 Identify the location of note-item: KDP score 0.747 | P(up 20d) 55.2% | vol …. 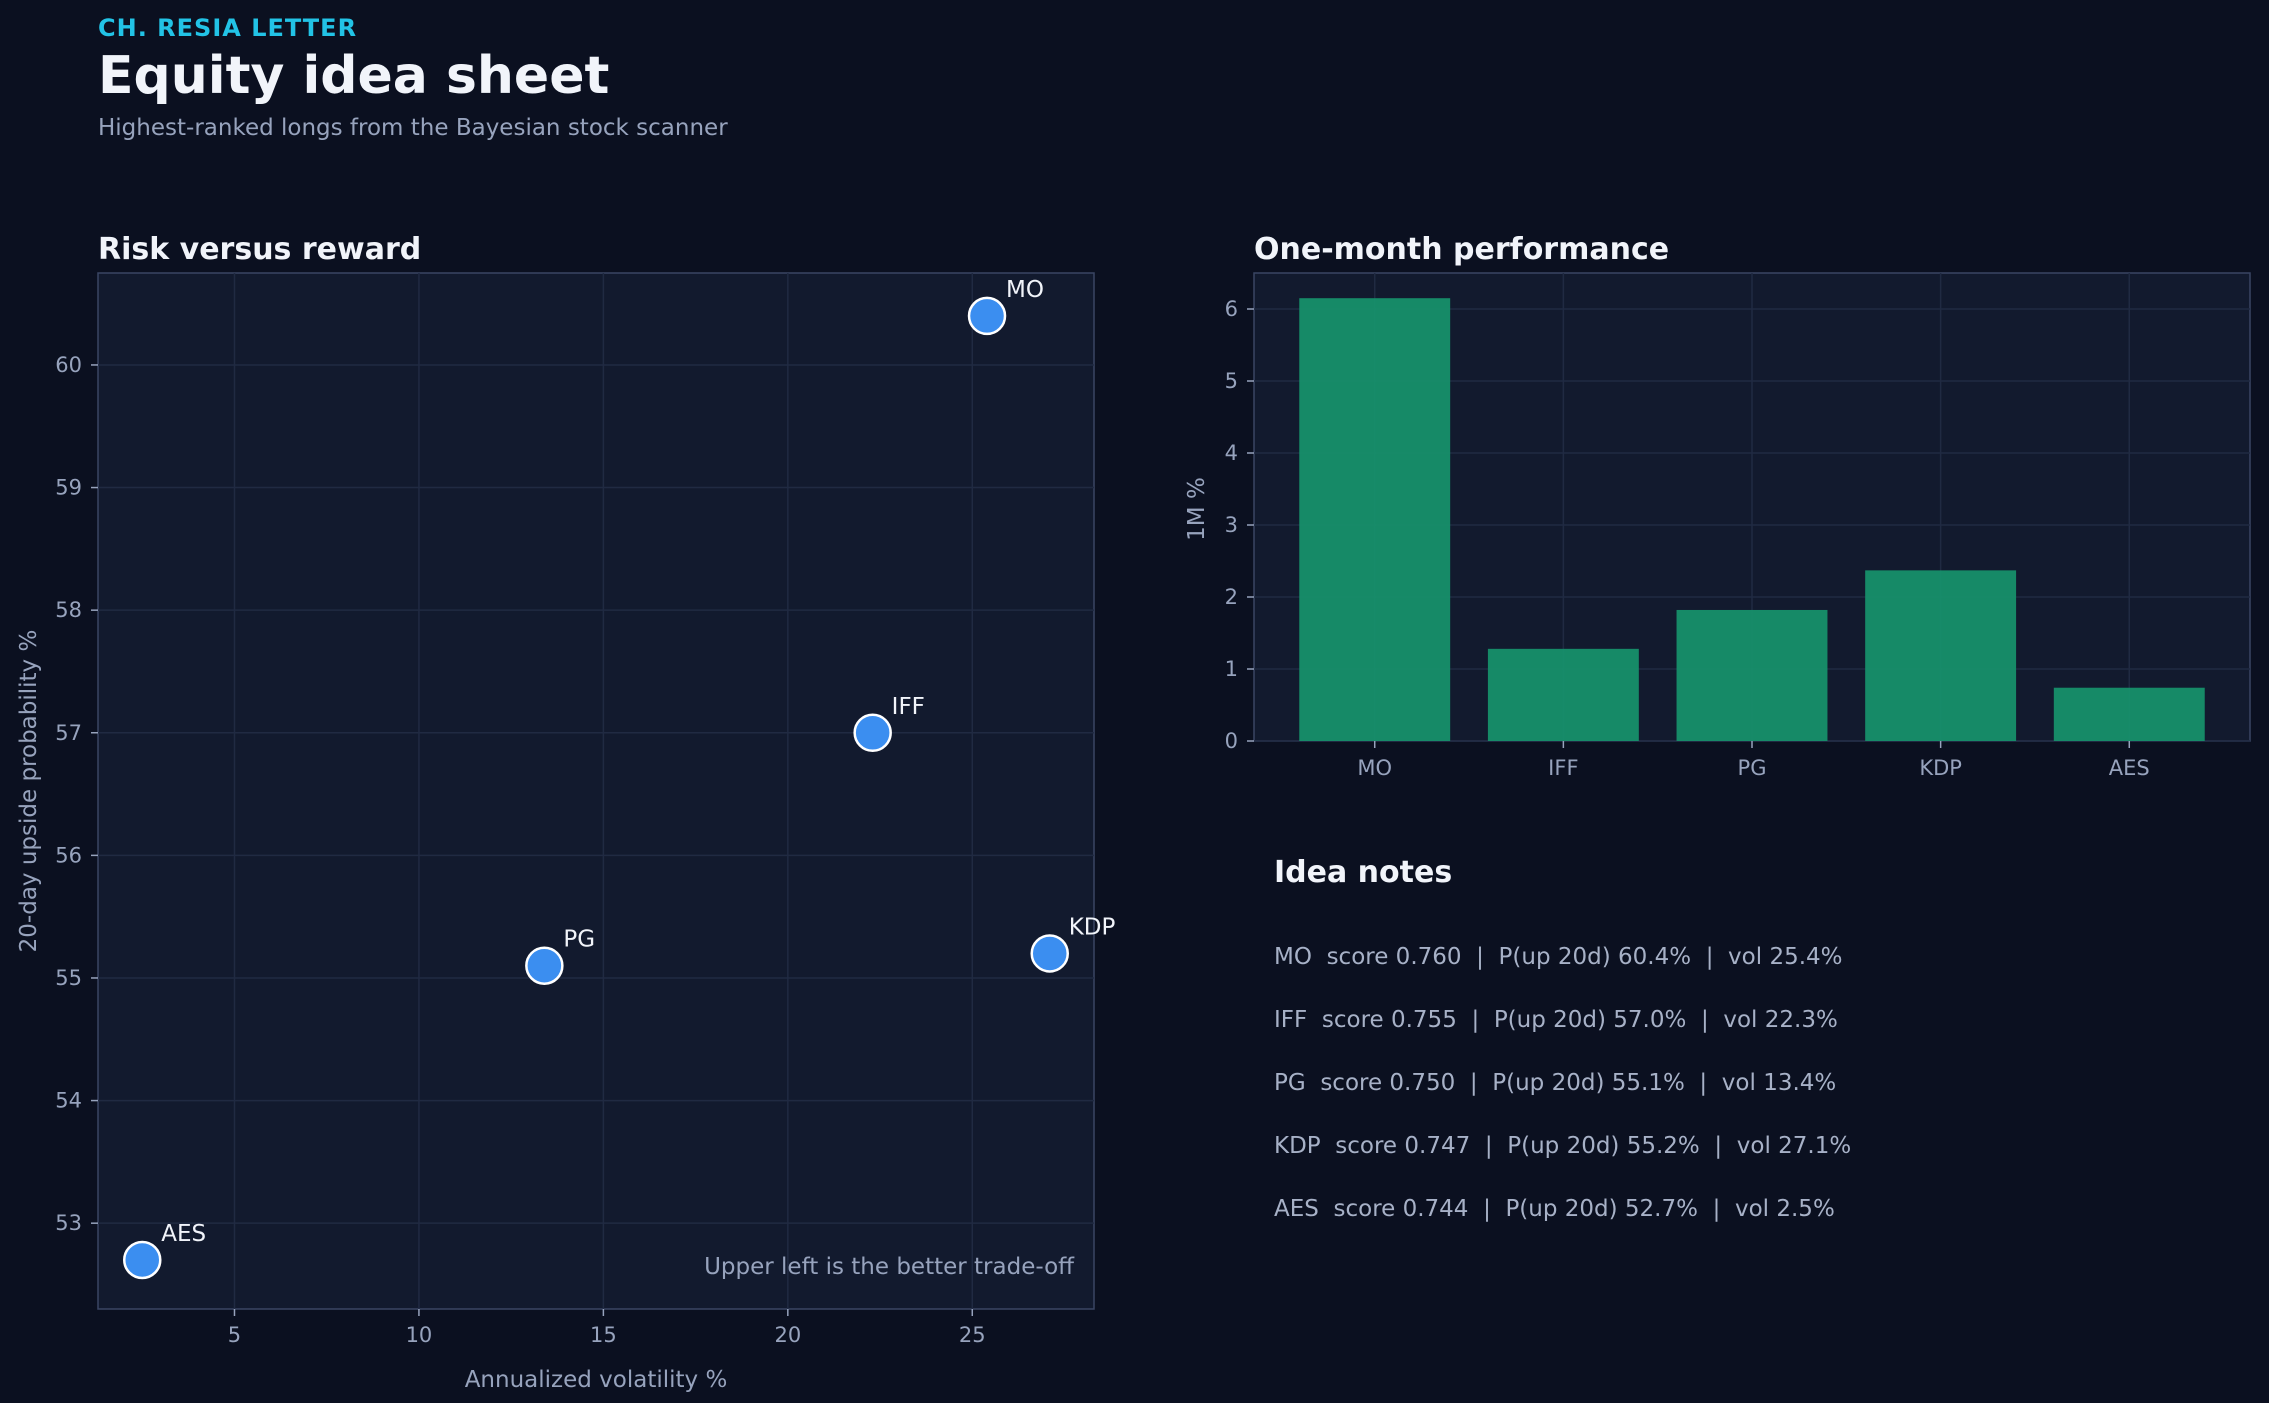
(1563, 1146).